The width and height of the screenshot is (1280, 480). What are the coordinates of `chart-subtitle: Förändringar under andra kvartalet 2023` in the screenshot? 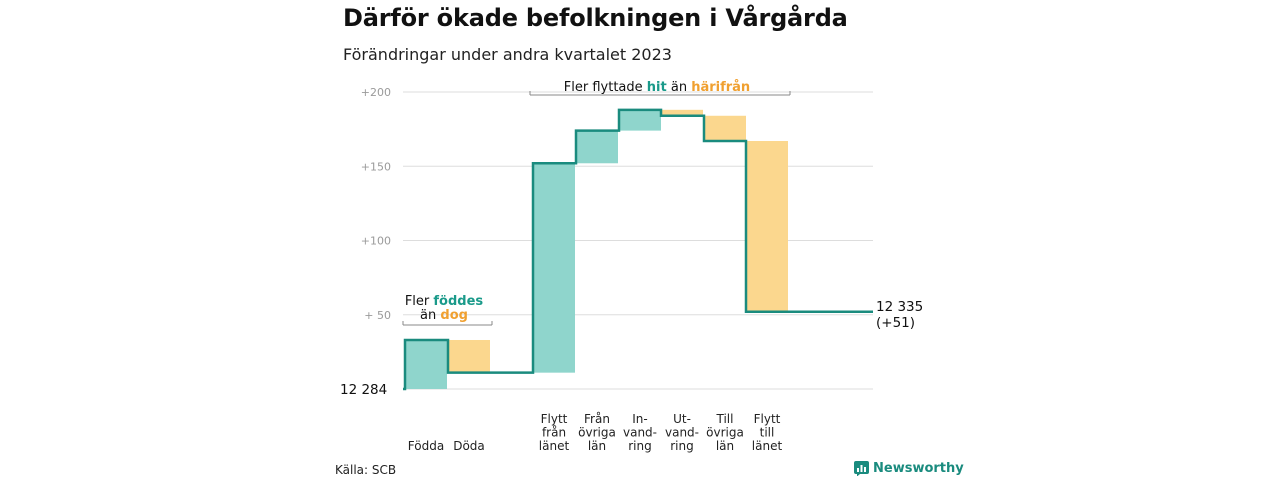 It's located at (507, 54).